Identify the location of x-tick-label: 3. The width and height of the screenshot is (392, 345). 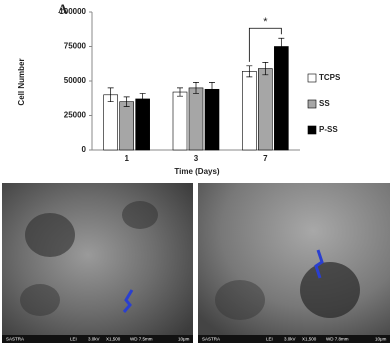
(196, 158).